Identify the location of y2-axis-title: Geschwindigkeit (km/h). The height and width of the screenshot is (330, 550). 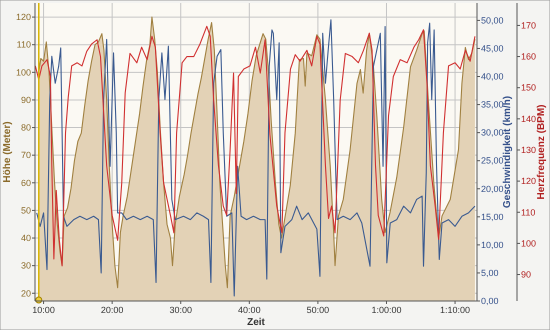
(507, 152).